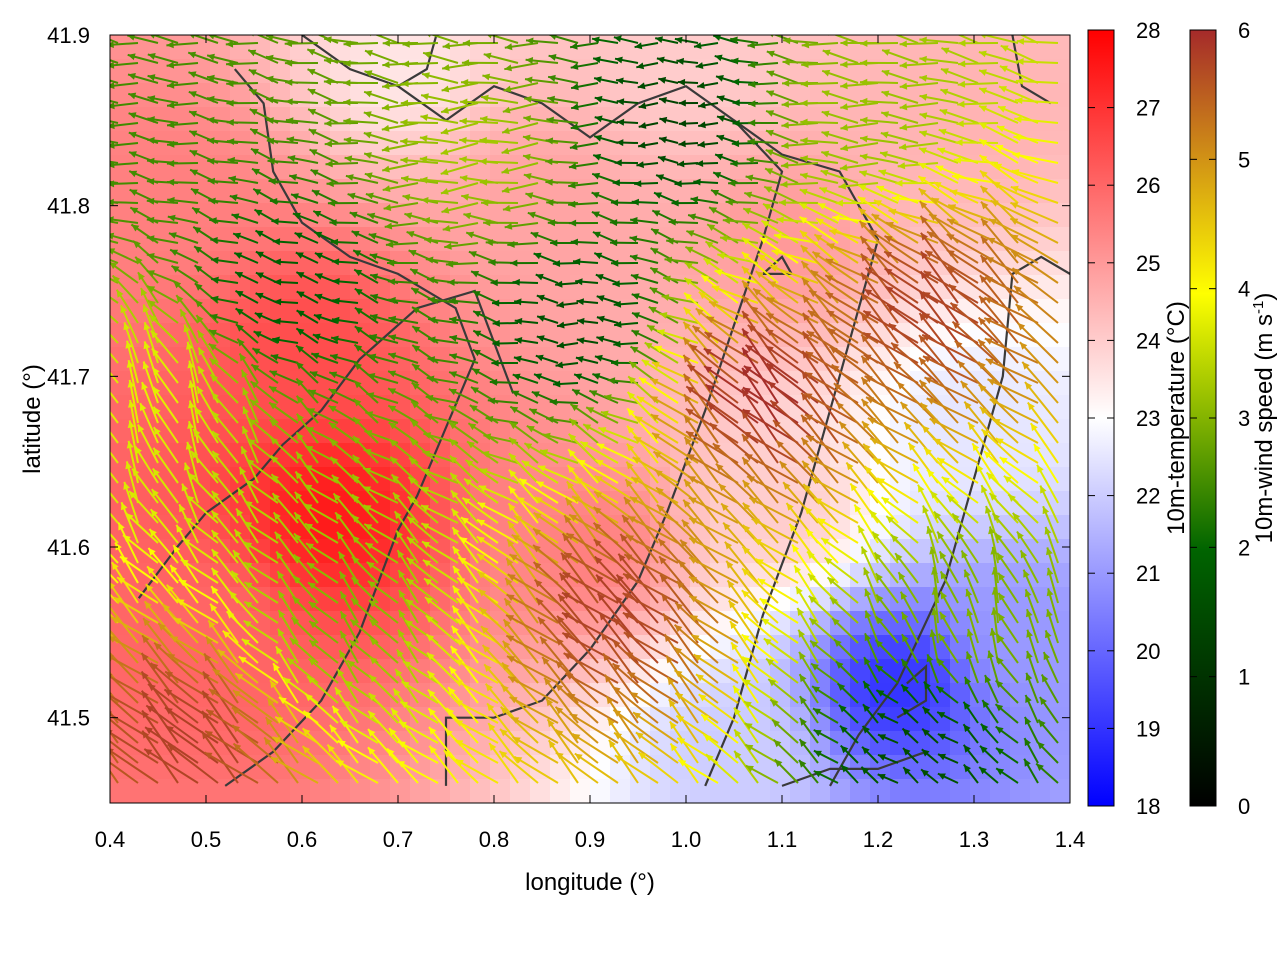 This screenshot has height=960, width=1280. What do you see at coordinates (1148, 806) in the screenshot?
I see `colorbar-tick-label: 18` at bounding box center [1148, 806].